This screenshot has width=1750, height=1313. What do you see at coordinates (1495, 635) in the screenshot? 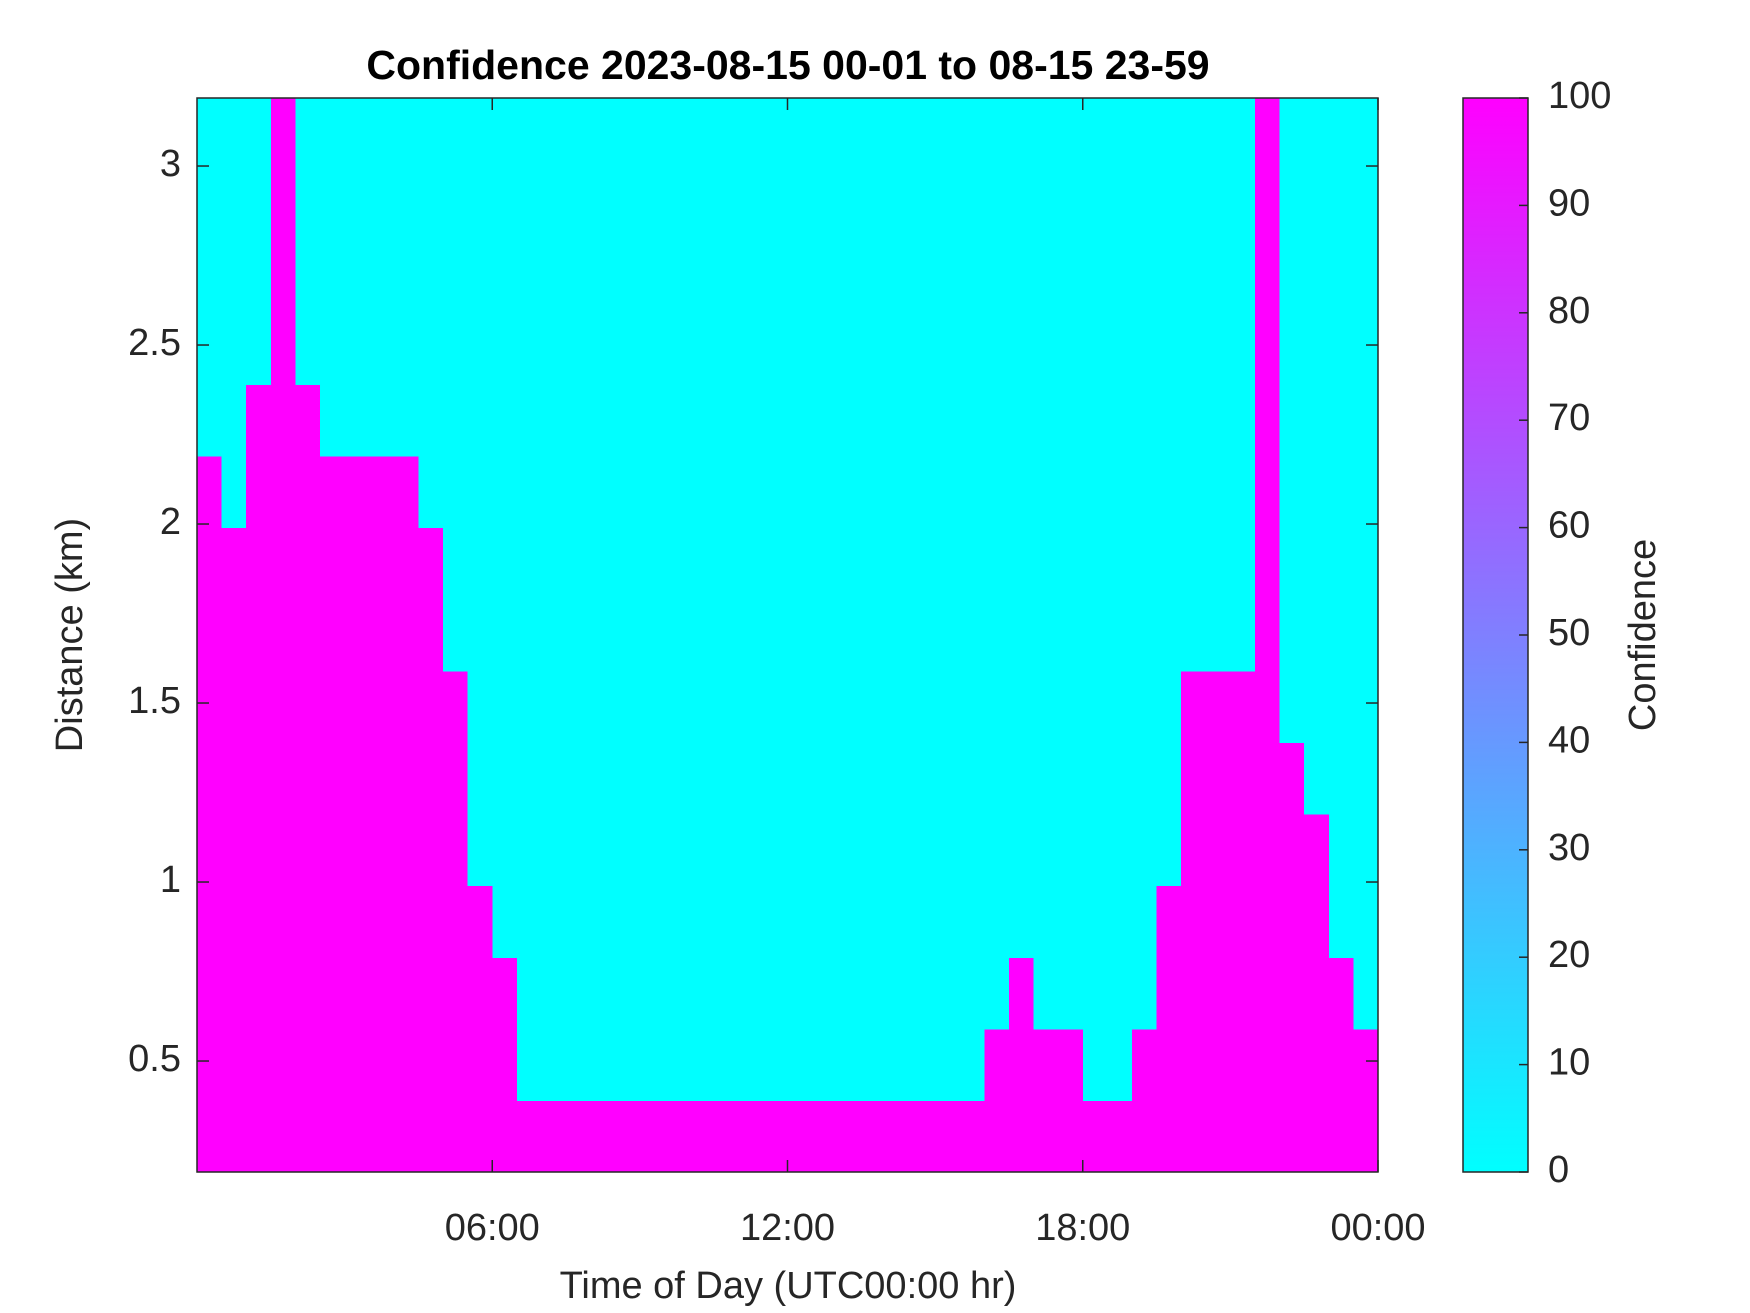
I see `colorbar` at bounding box center [1495, 635].